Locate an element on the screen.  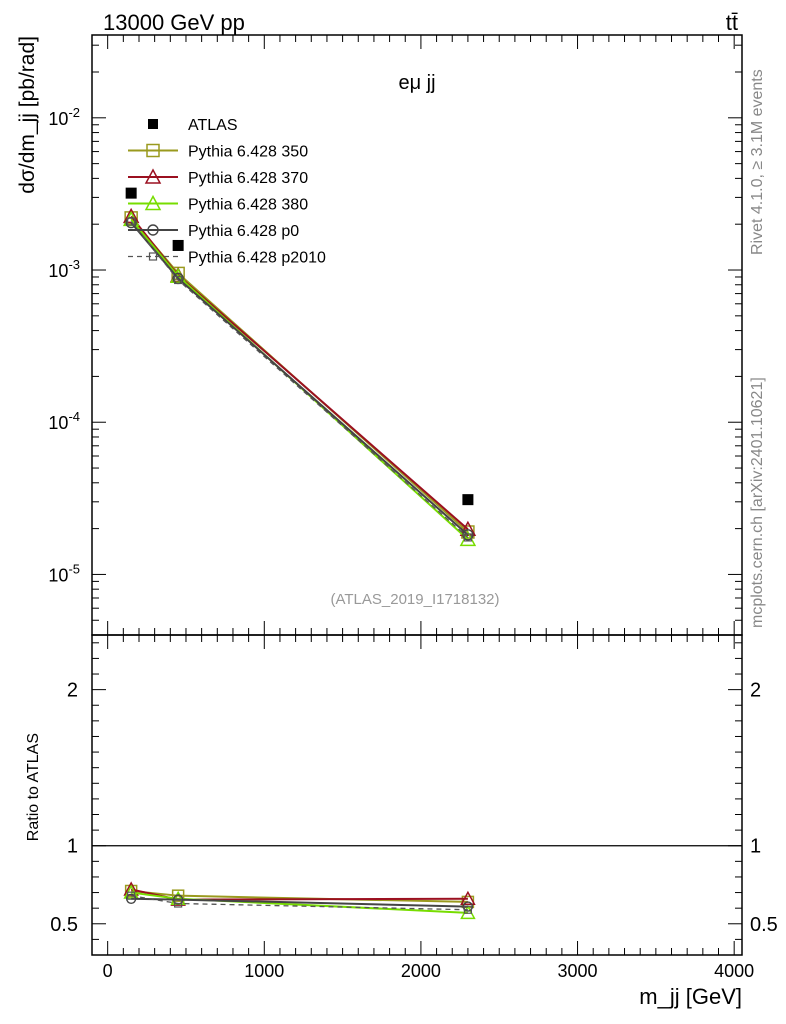
x-tick-label: 3000 is located at coordinates (578, 971).